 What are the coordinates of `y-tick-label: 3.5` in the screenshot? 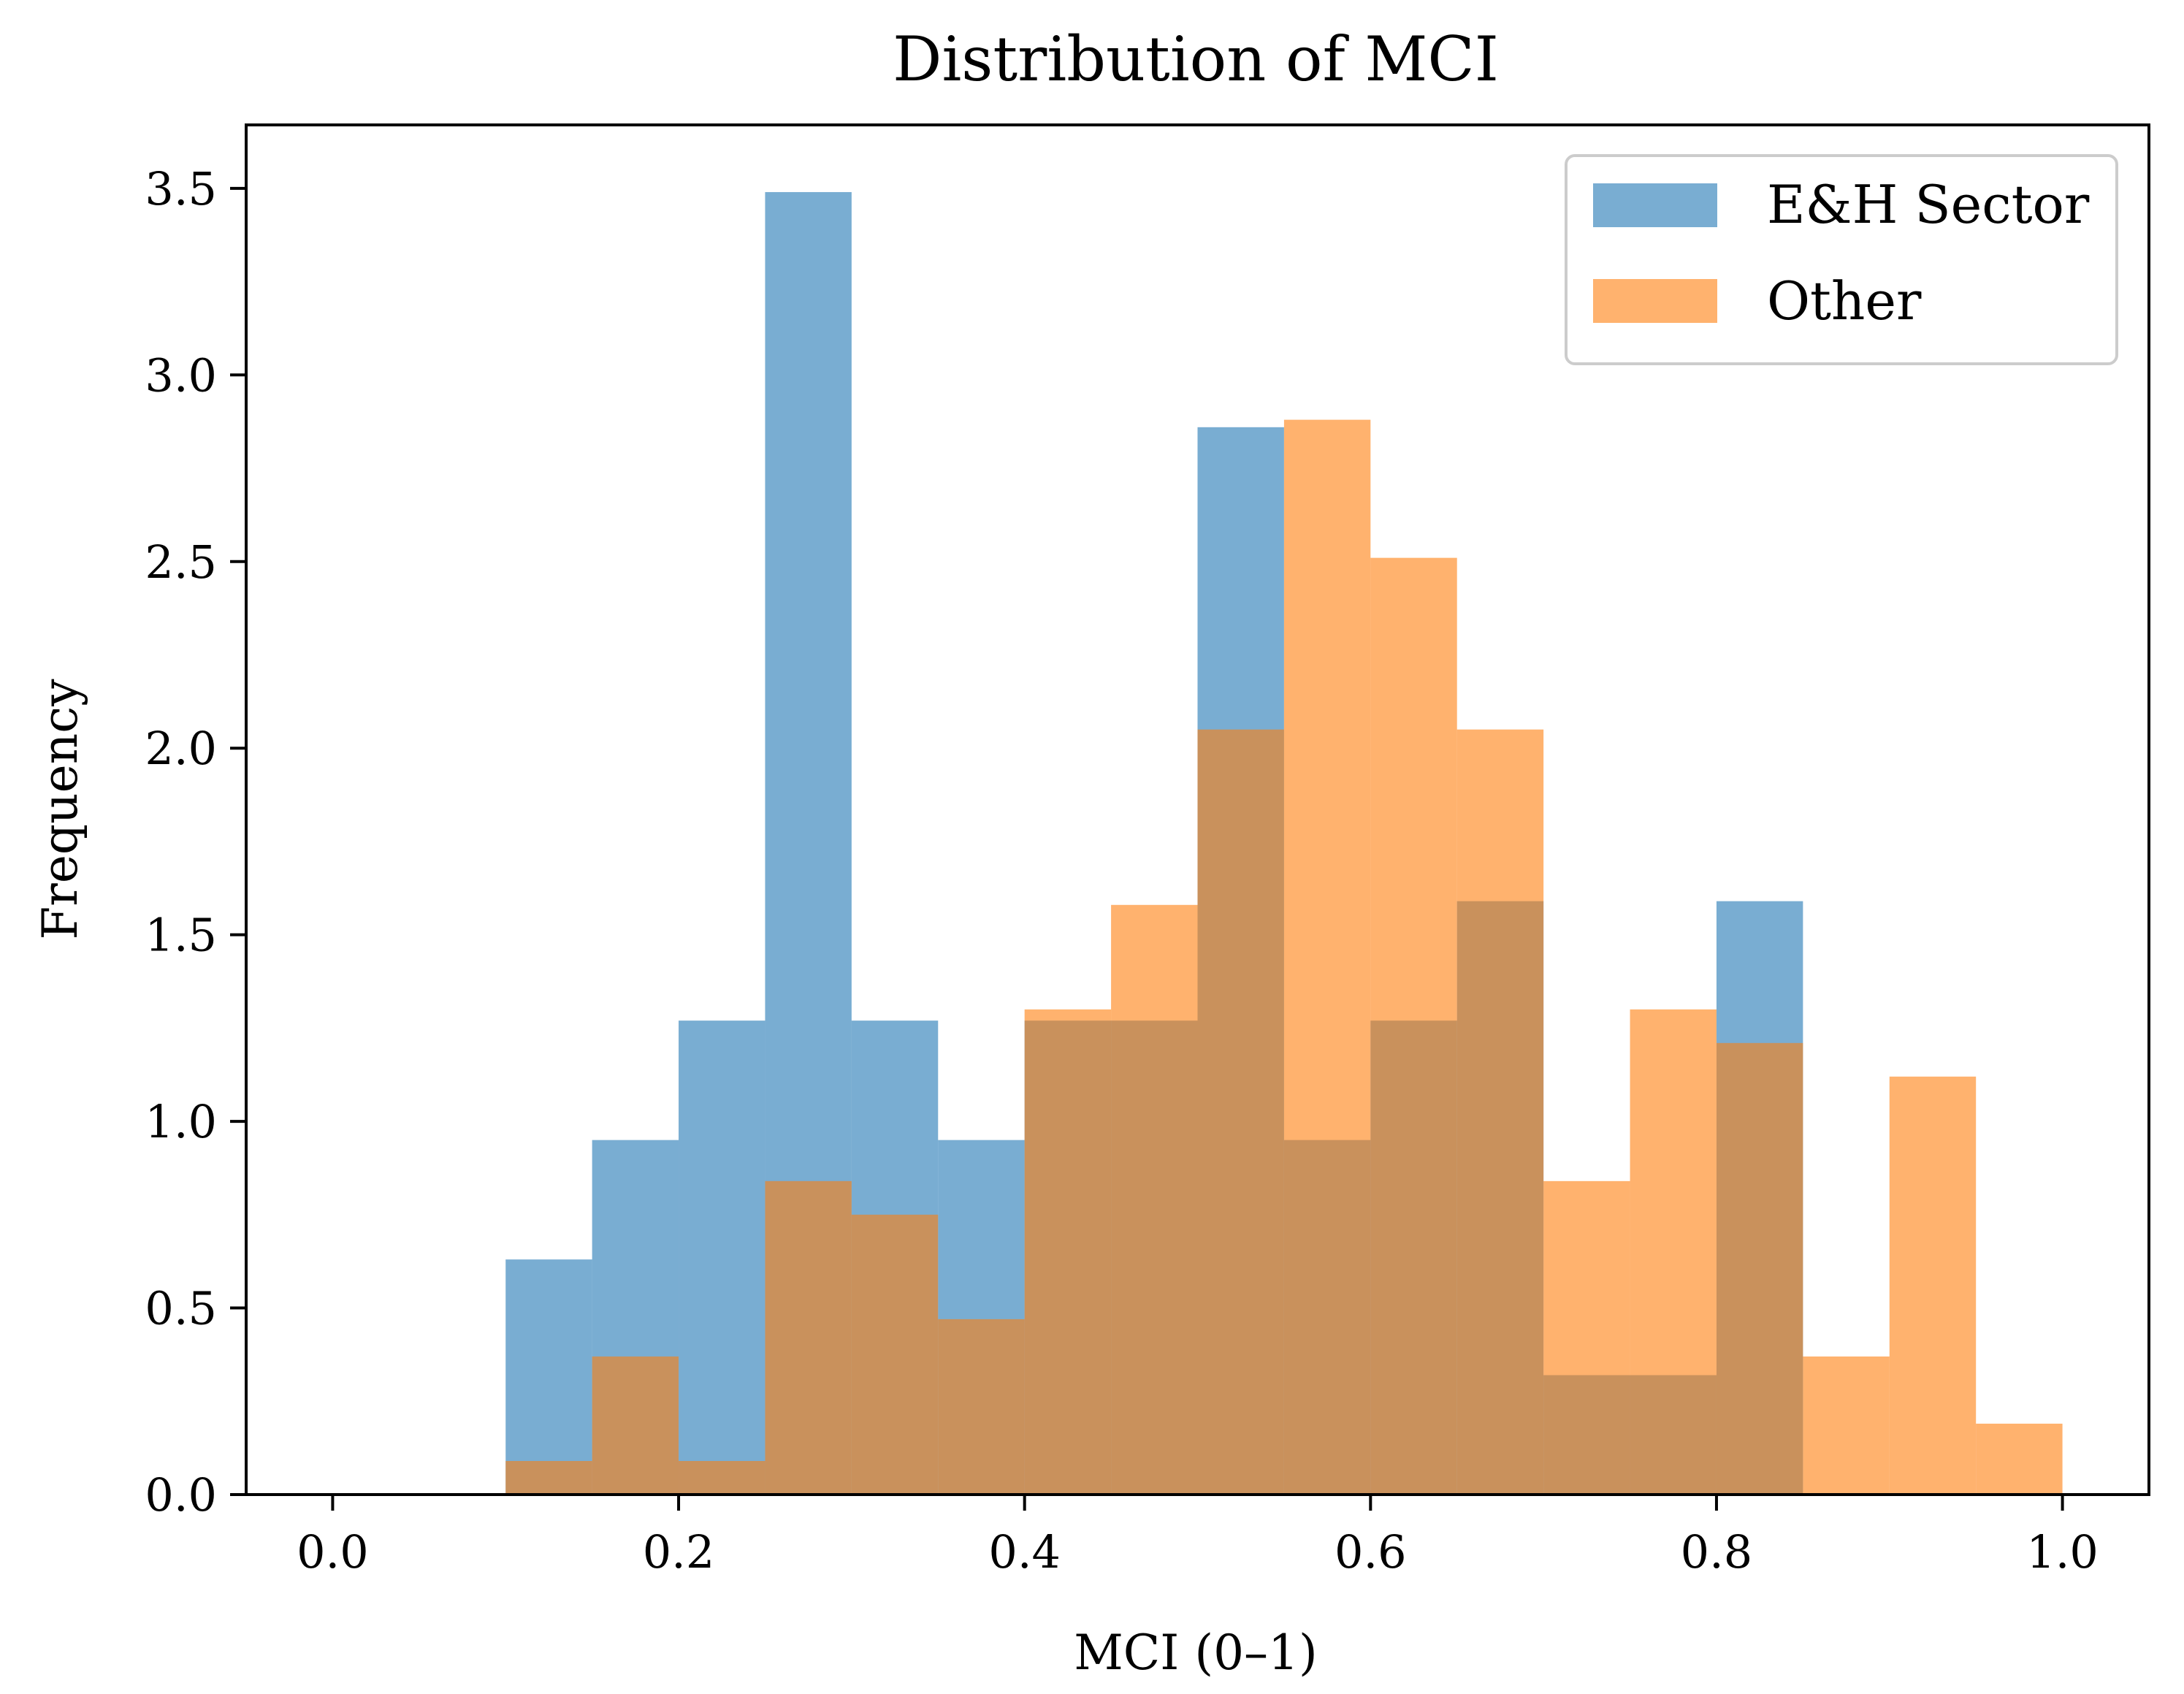 It's located at (181, 188).